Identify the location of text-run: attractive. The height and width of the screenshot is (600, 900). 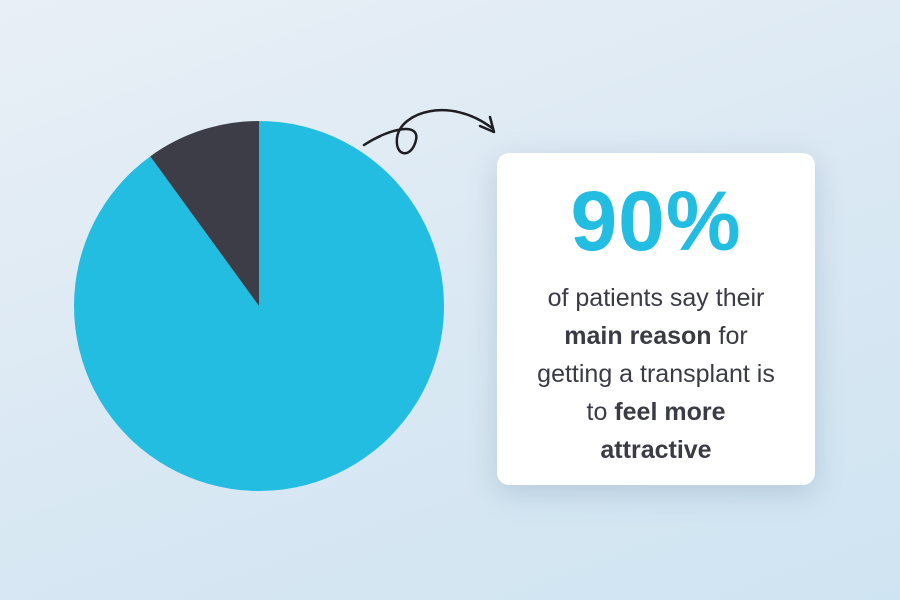
(656, 450).